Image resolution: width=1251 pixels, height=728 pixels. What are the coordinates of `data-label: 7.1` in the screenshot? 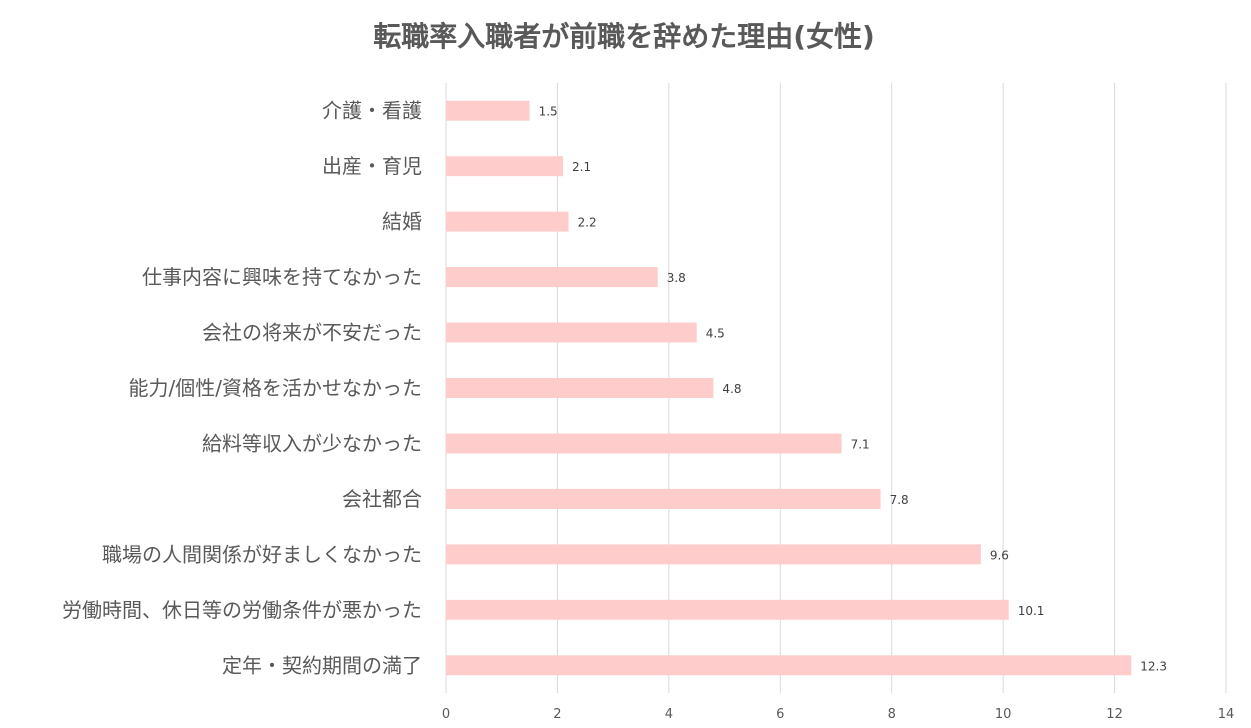 It's located at (860, 444).